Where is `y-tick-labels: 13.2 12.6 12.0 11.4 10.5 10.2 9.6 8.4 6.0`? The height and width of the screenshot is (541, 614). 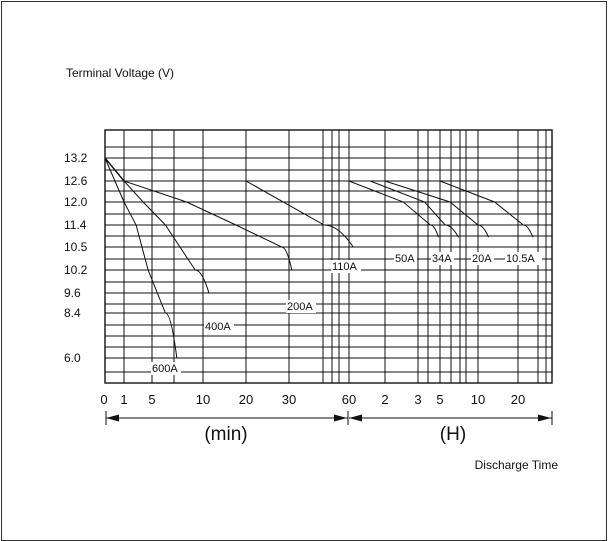
y-tick-labels: 13.2 12.6 12.0 11.4 10.5 10.2 9.6 8.4 6.0 is located at coordinates (76, 258).